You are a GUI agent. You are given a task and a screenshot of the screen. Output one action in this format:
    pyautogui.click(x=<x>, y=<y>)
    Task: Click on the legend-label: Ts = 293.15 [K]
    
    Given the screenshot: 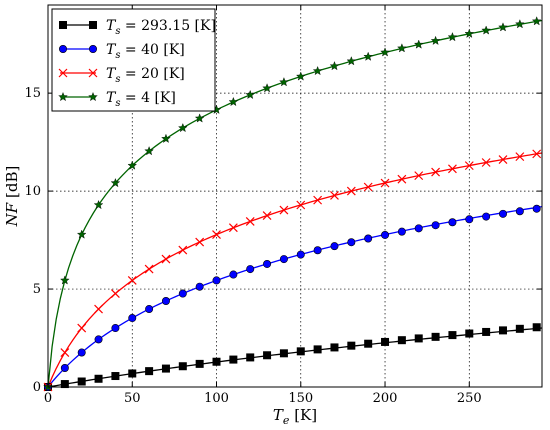 What is the action you would take?
    pyautogui.click(x=161, y=27)
    